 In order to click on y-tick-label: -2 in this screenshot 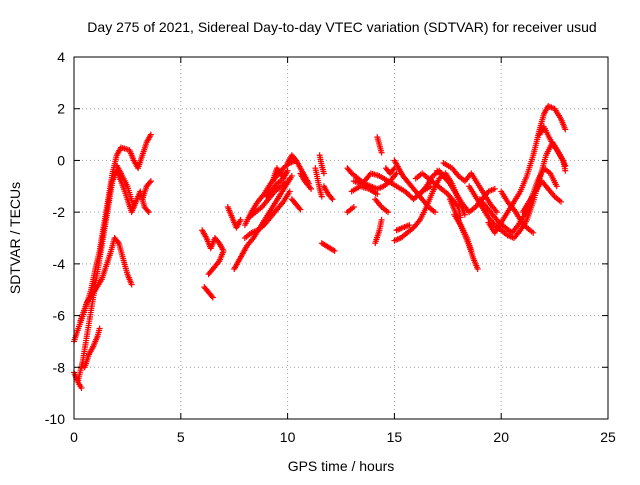, I will do `click(59, 212)`.